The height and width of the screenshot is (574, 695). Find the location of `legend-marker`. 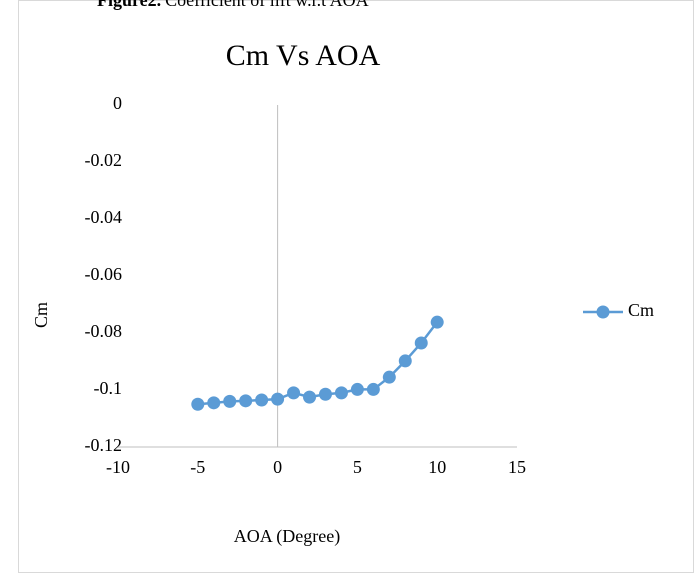

legend-marker is located at coordinates (603, 312).